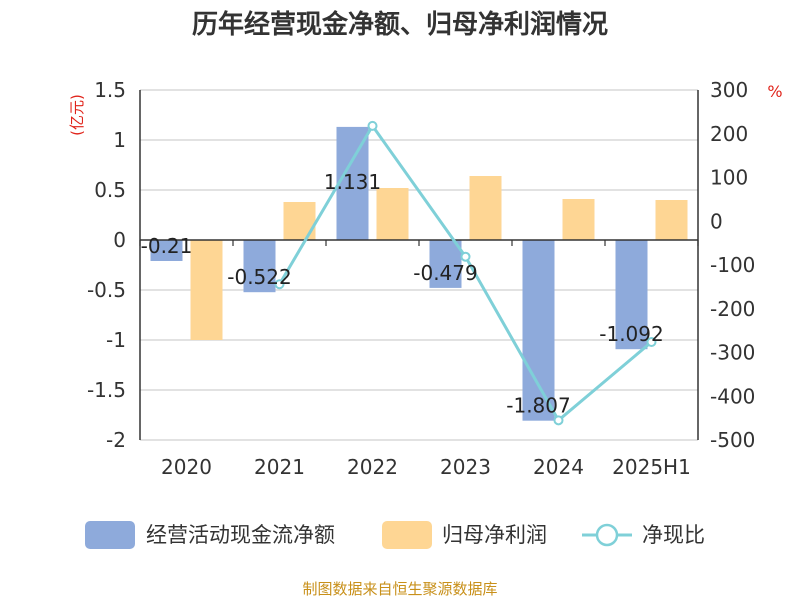 Image resolution: width=800 pixels, height=600 pixels. Describe the element at coordinates (116, 340) in the screenshot. I see `left-tick-label: -1` at that location.